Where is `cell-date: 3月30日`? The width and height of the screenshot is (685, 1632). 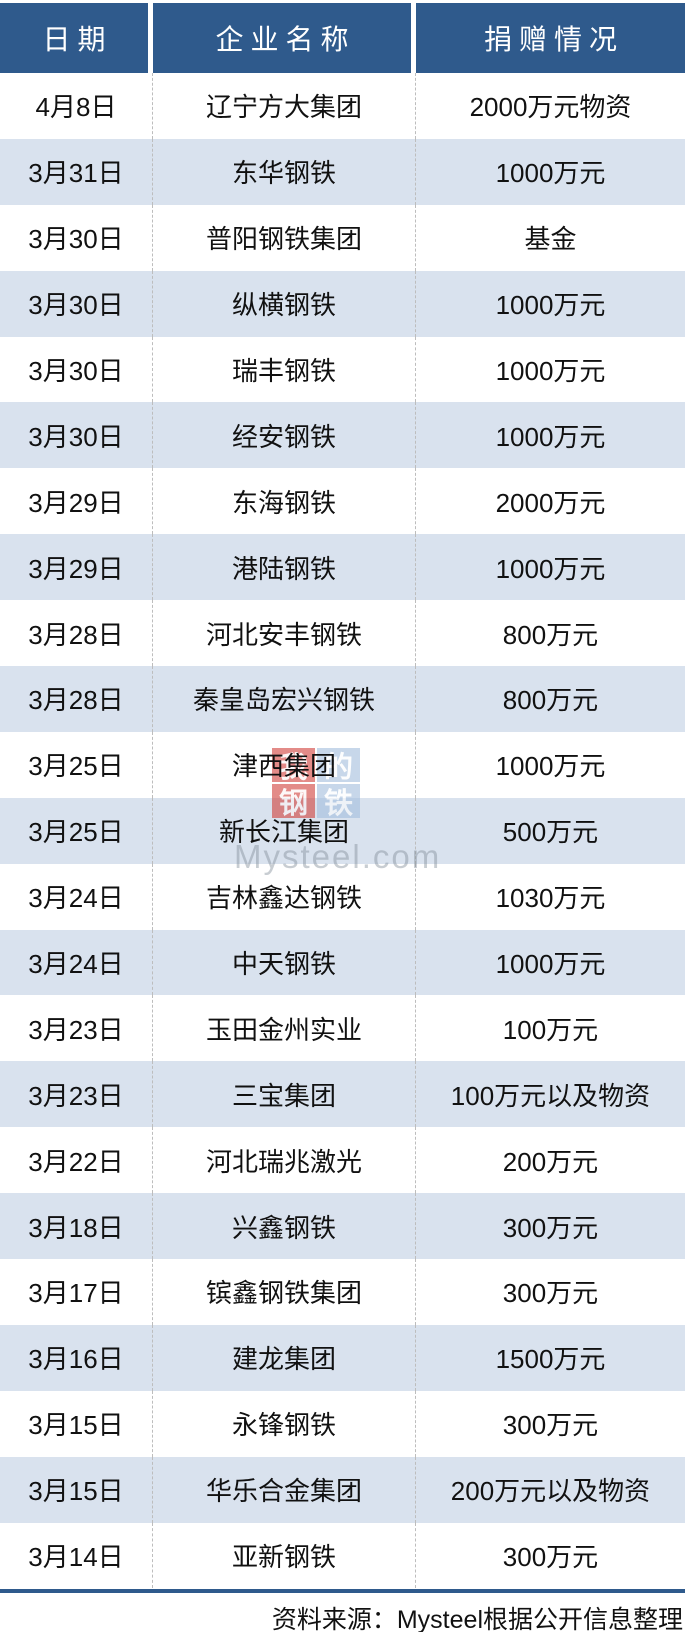 cell-date: 3月30日 is located at coordinates (76, 237).